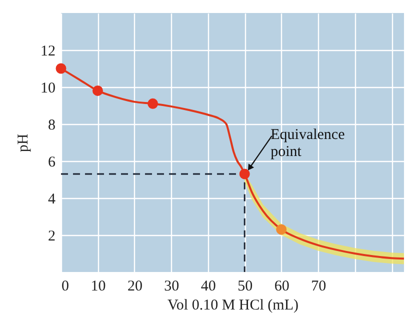  Describe the element at coordinates (134, 286) in the screenshot. I see `x-tick-label: 20` at that location.